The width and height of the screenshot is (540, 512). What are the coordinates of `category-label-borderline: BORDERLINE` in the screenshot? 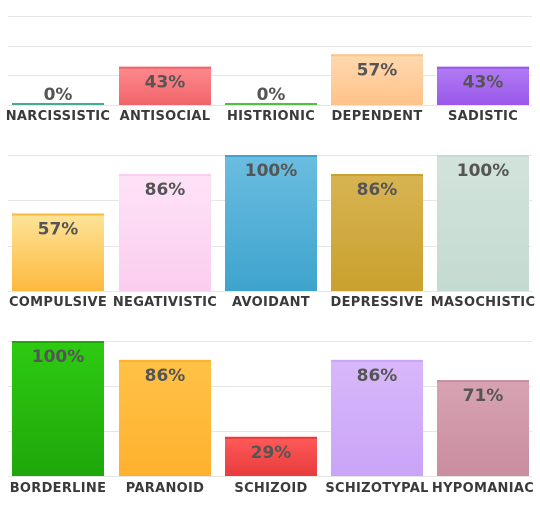 It's located at (58, 488).